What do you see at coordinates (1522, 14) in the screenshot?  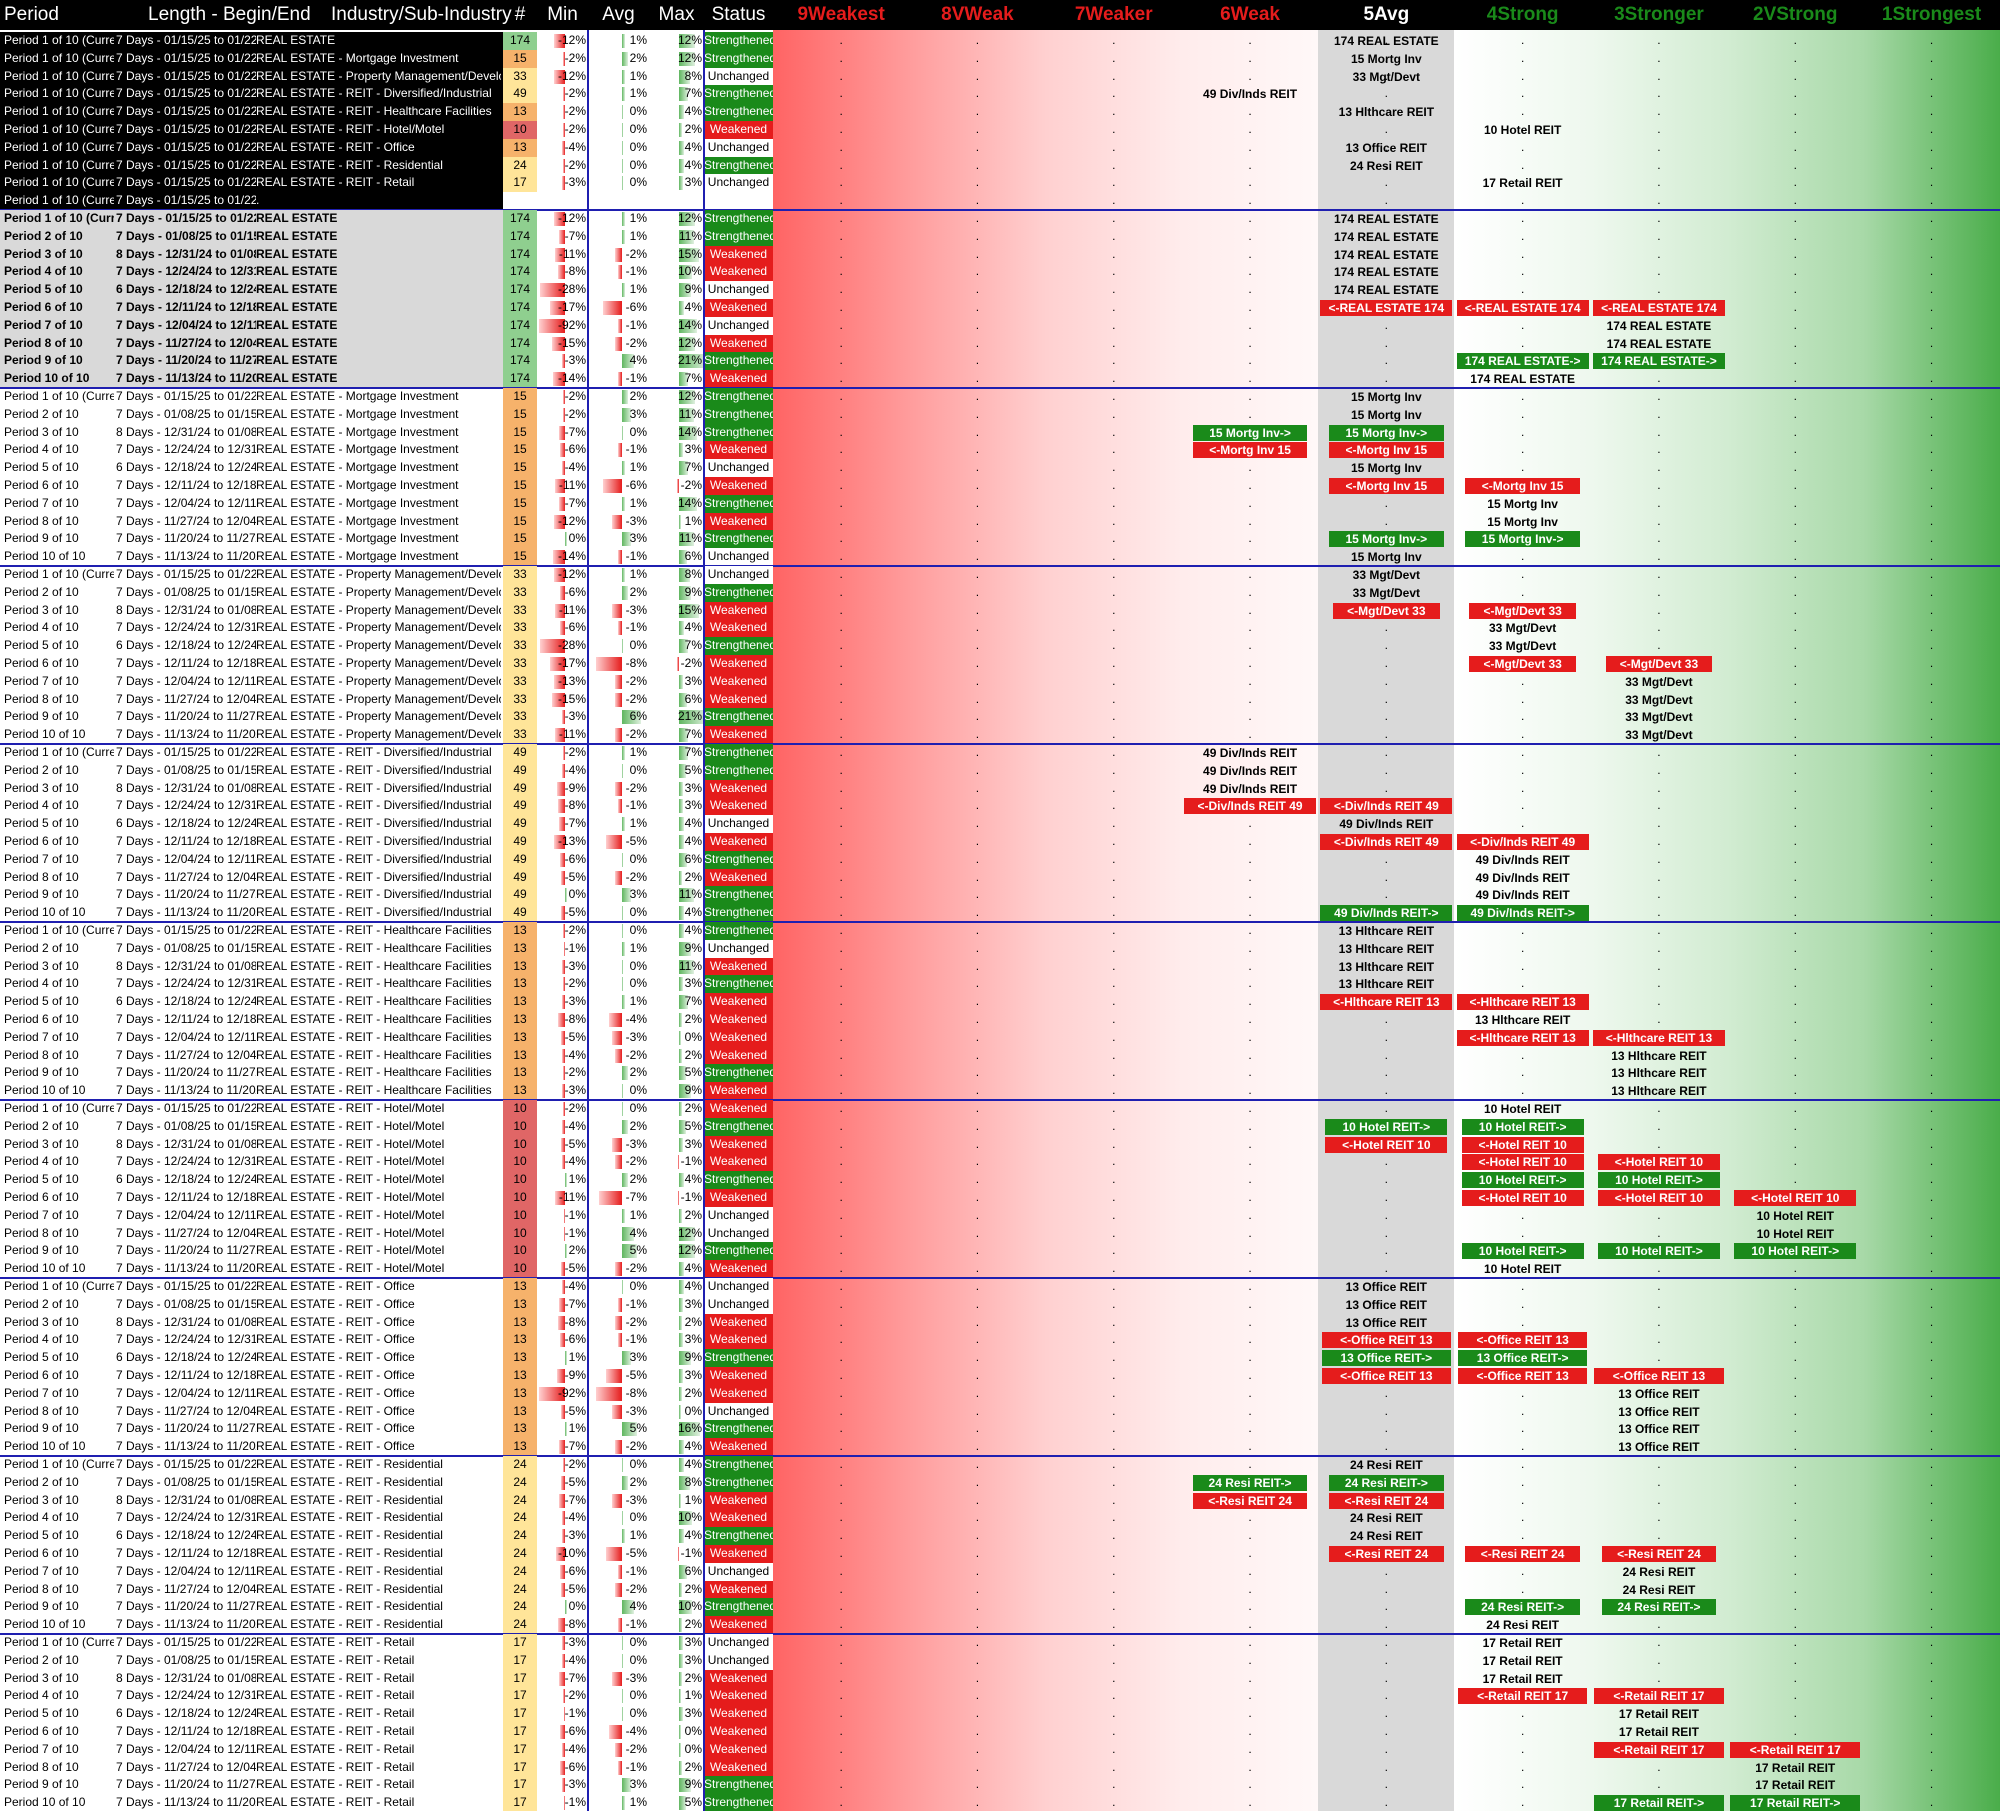 I see `header-bucket-6: 4Strong` at bounding box center [1522, 14].